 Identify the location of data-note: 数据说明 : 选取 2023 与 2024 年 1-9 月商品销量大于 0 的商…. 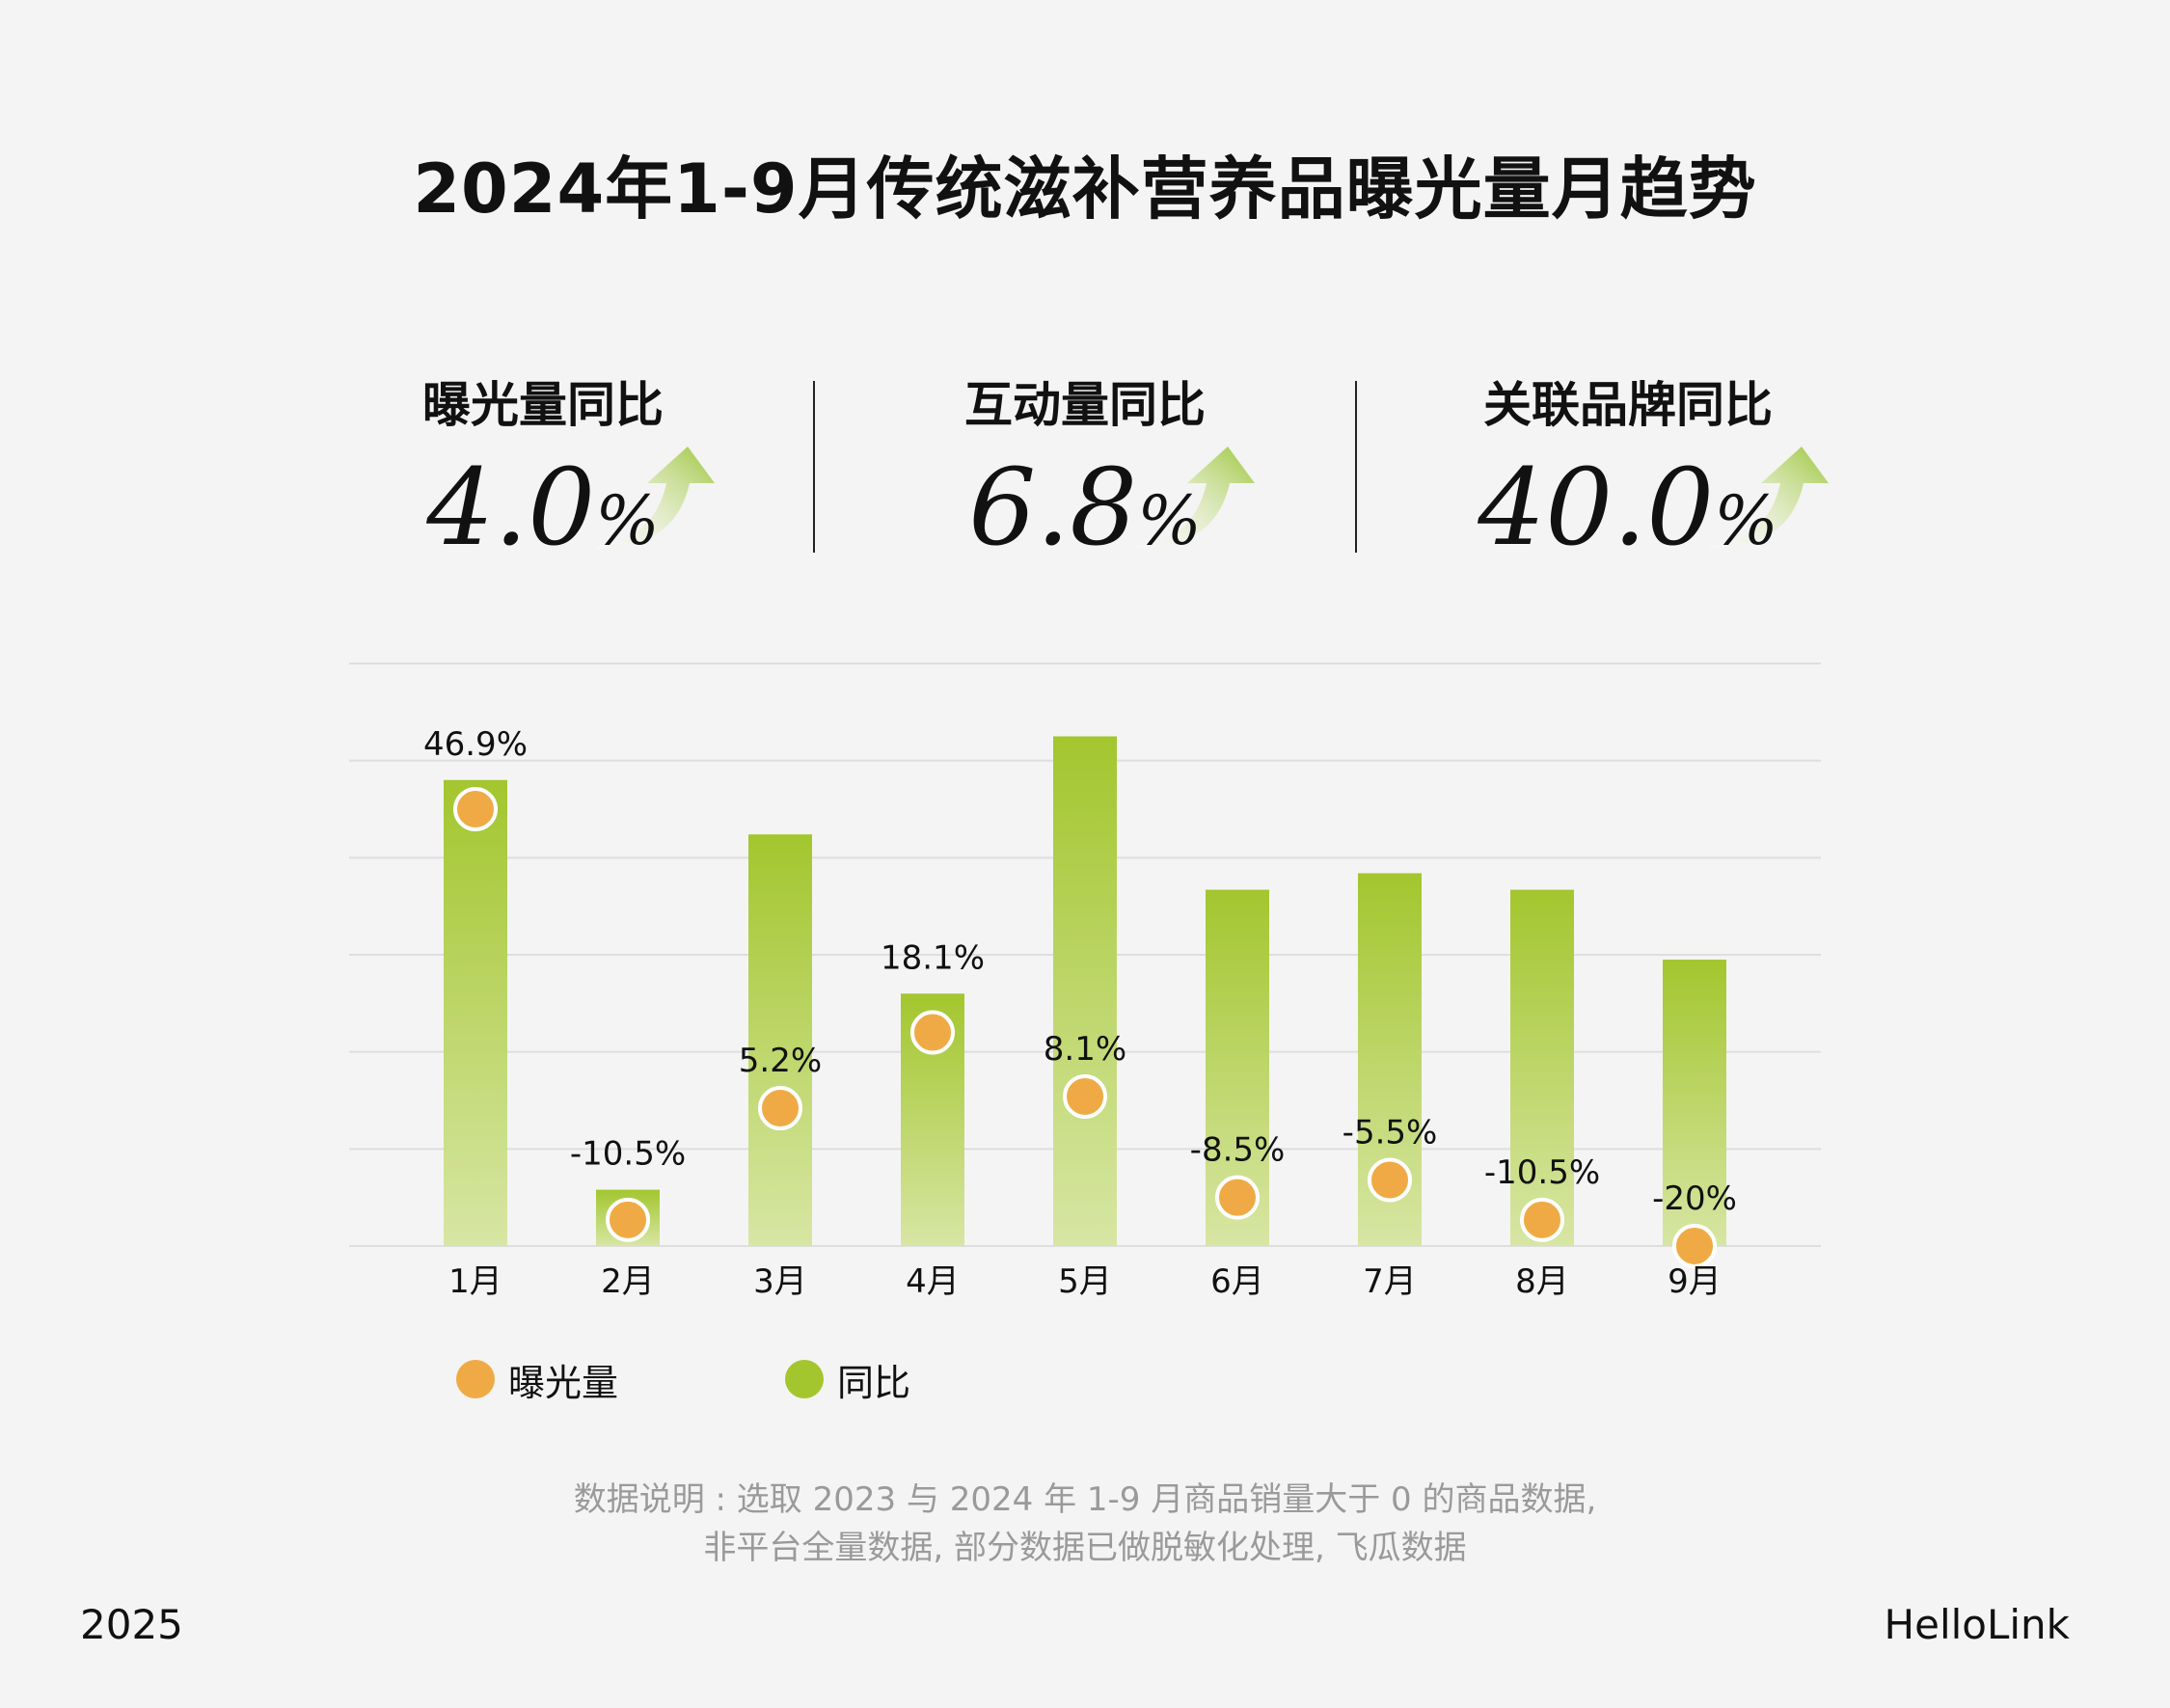
(1085, 1524).